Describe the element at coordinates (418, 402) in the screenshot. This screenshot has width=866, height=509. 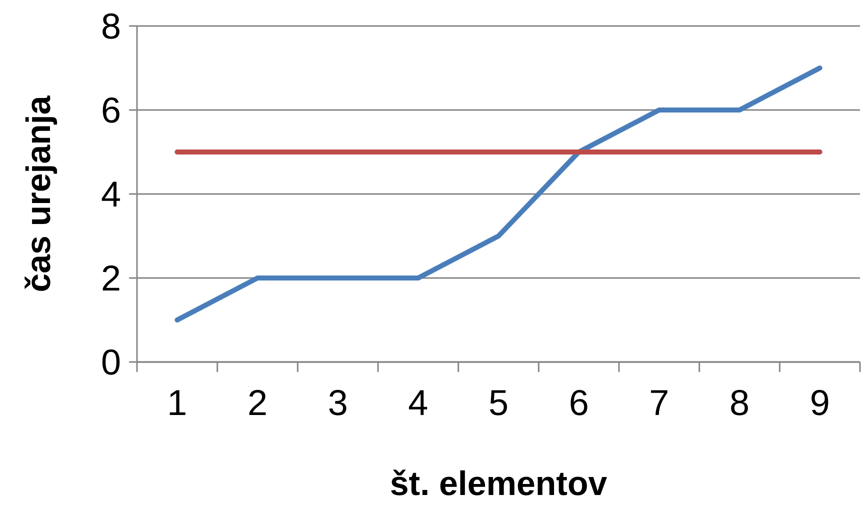
I see `x-tick-label: 4` at that location.